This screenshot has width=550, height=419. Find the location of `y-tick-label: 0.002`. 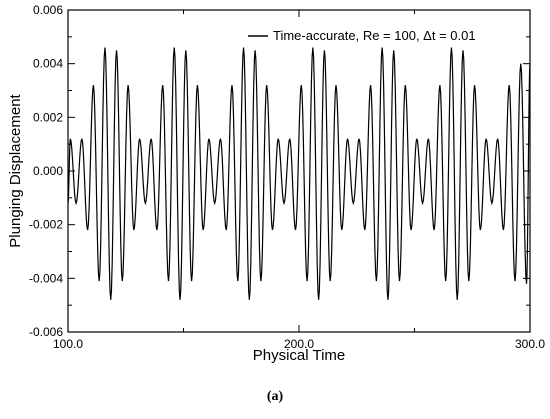

y-tick-label: 0.002 is located at coordinates (48, 117).